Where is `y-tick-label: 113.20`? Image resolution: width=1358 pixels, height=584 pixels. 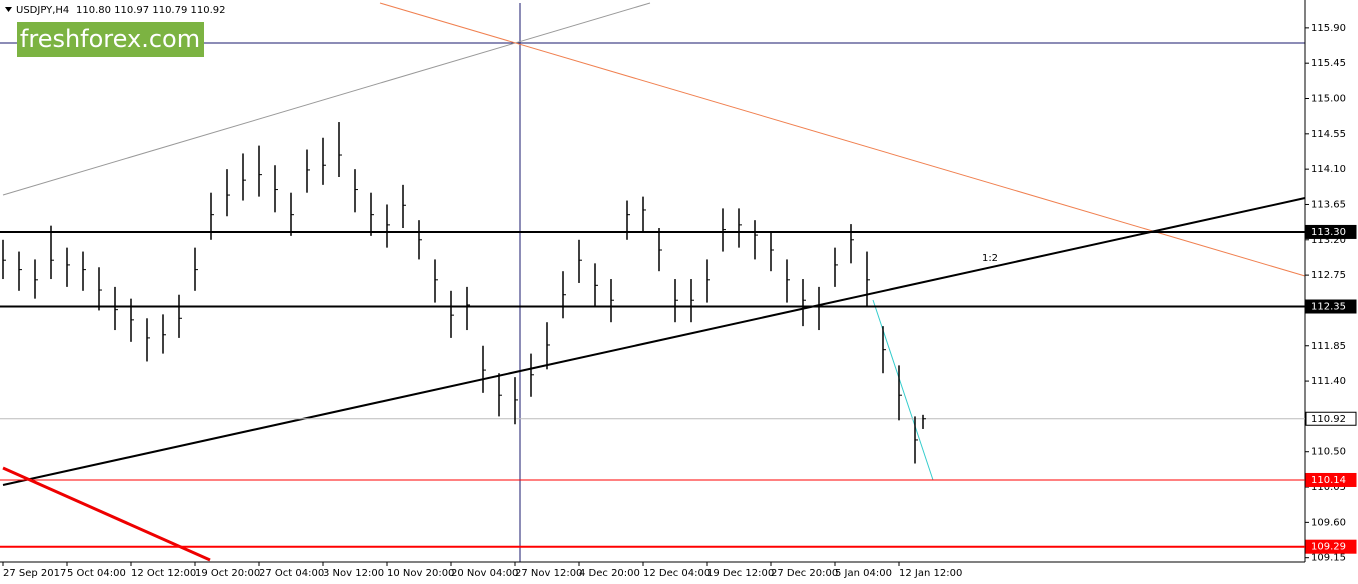 y-tick-label: 113.20 is located at coordinates (1328, 240).